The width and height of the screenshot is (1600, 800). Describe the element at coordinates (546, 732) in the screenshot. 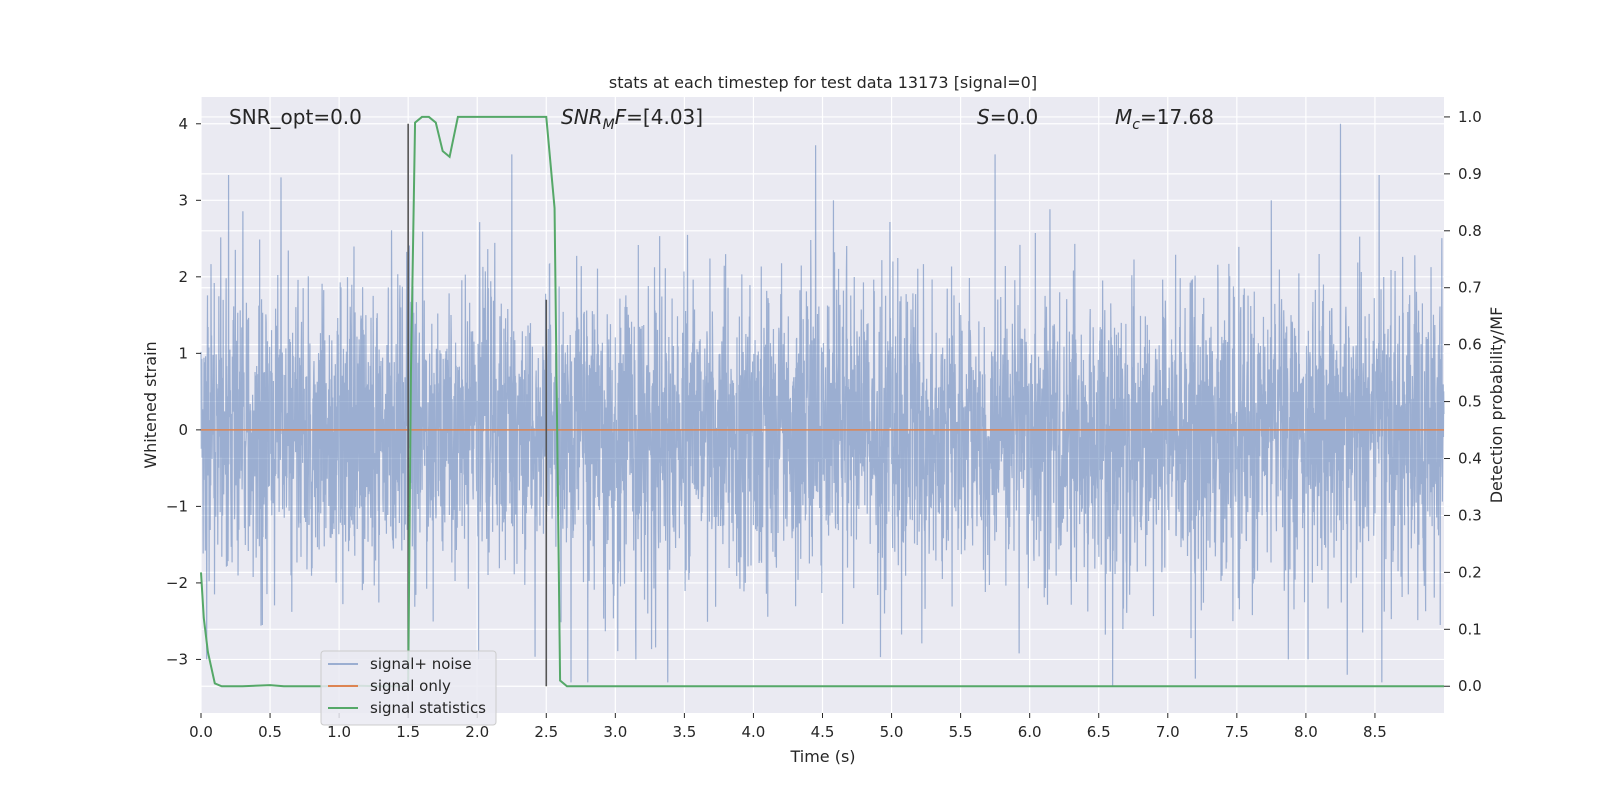

I see `x-tick-label: 2.5` at that location.